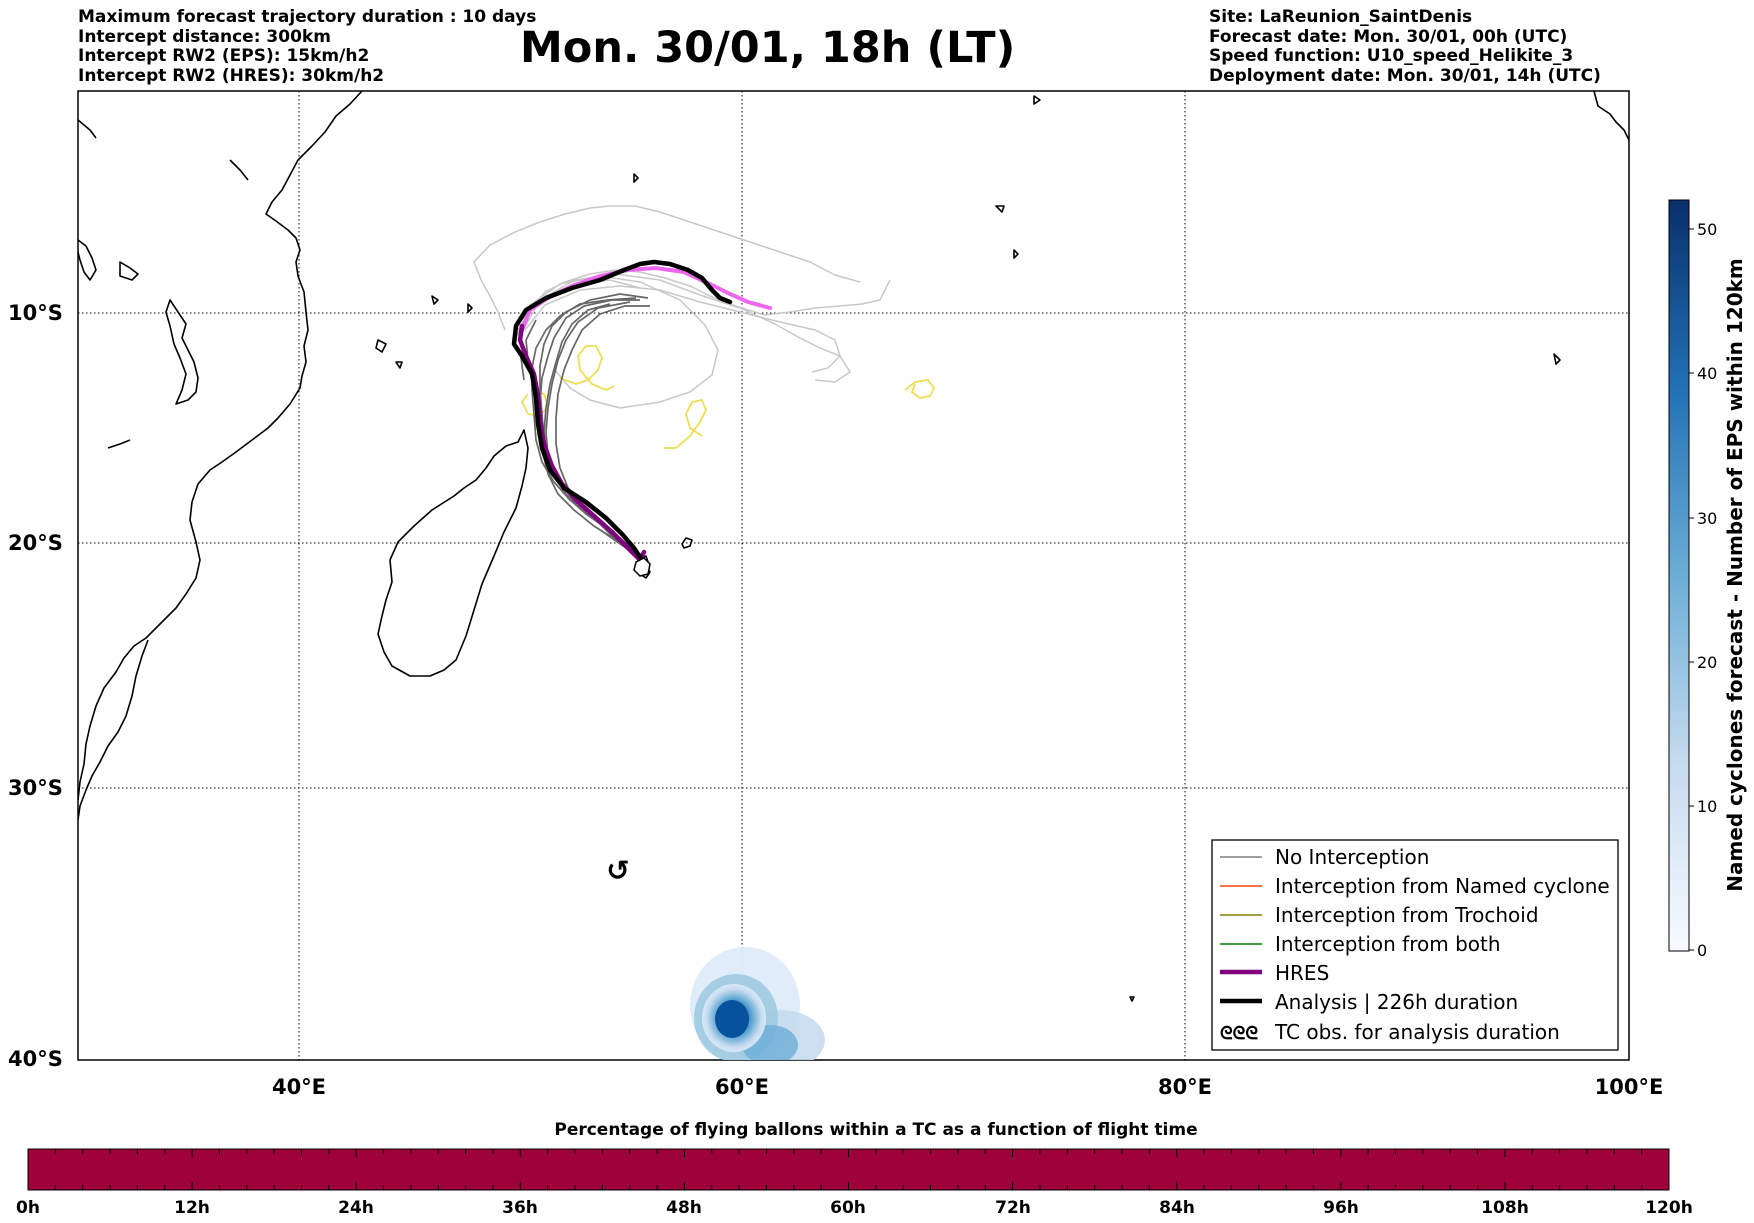  What do you see at coordinates (35, 686) in the screenshot?
I see `latitude-labels: 10°S 20°S 30°S 40°S` at bounding box center [35, 686].